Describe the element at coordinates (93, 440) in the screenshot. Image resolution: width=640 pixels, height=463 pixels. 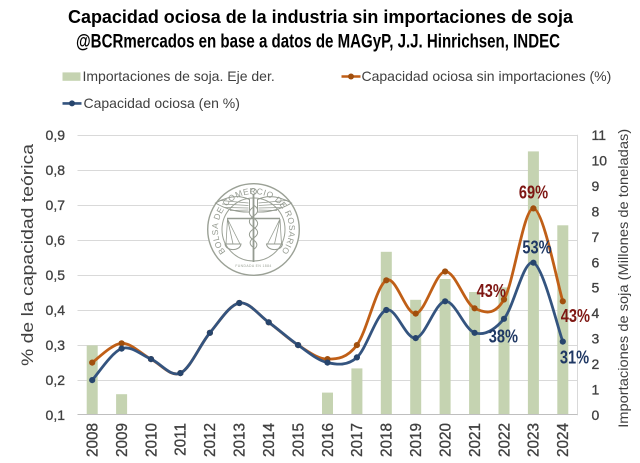
I see `svg-text: 2008` at that location.